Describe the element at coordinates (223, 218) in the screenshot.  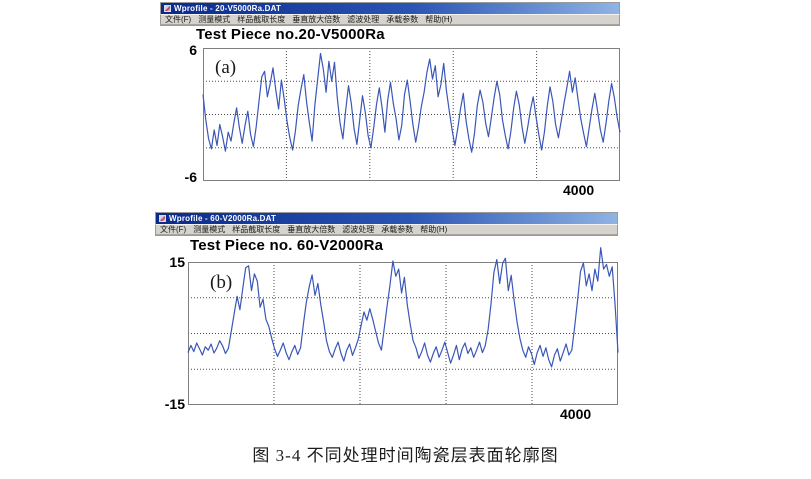
I see `window-title: Wprofile - 60-V2000Ra.DAT` at that location.